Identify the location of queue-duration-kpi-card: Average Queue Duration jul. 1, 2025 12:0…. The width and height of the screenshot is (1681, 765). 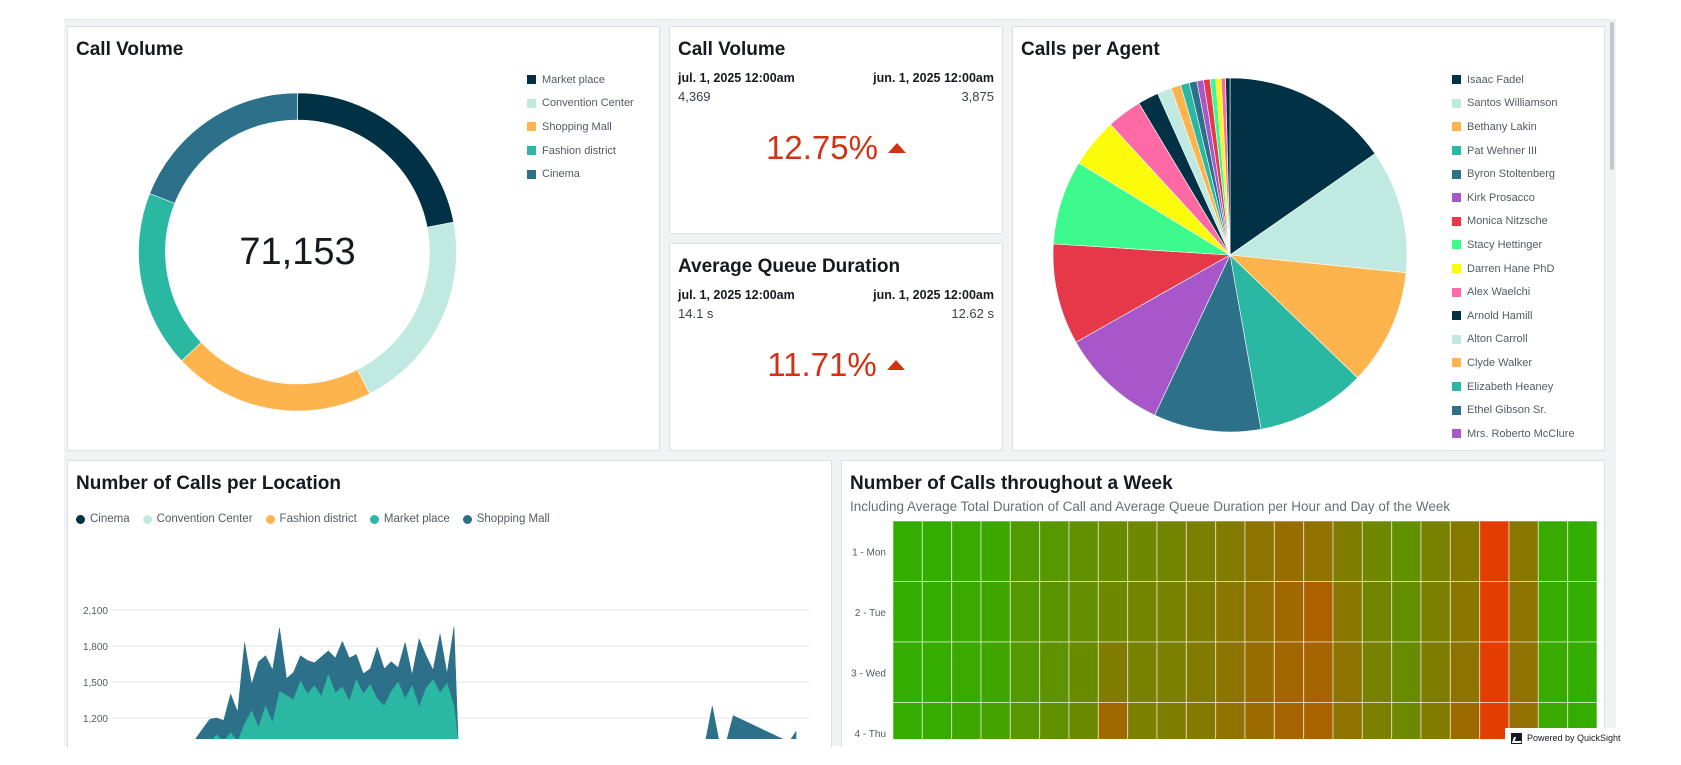
(836, 347).